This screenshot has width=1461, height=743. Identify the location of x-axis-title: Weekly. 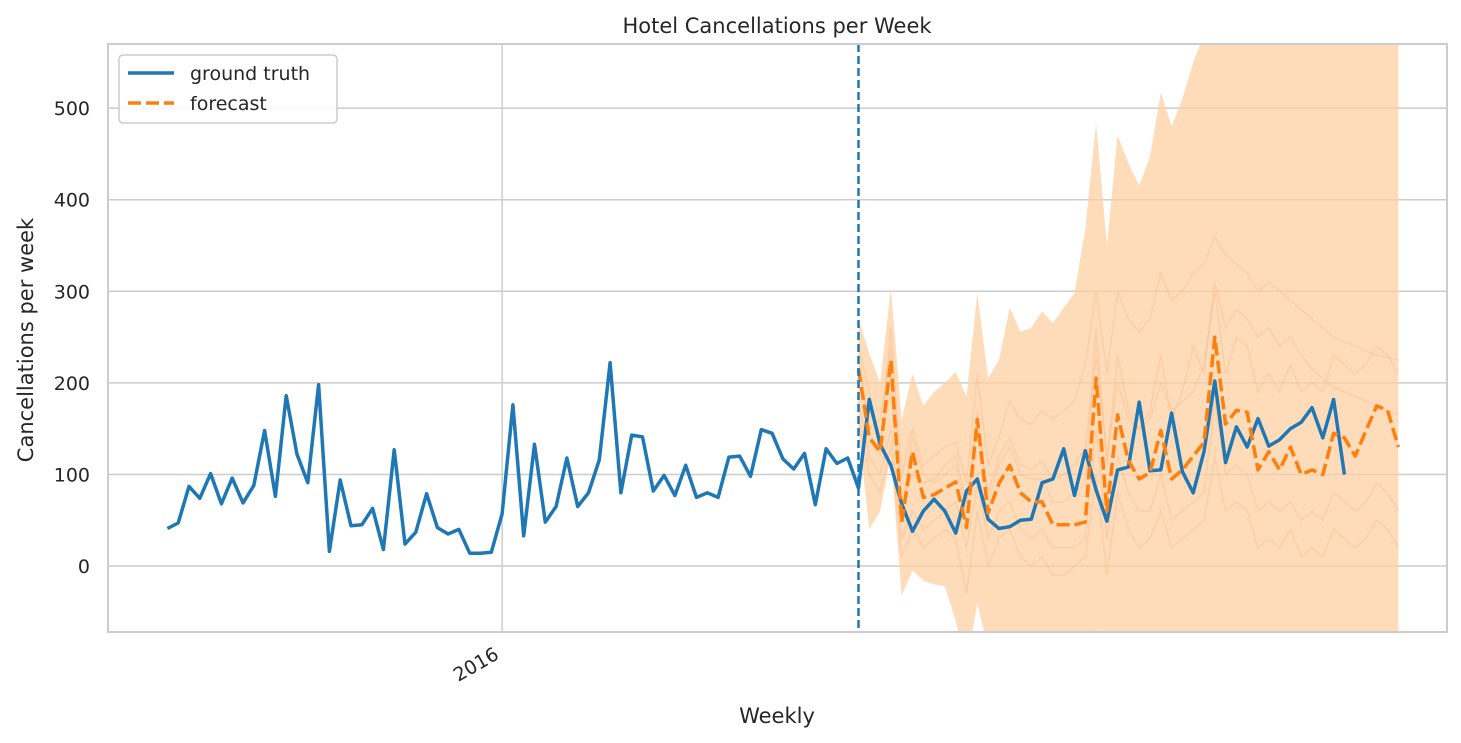
(777, 716).